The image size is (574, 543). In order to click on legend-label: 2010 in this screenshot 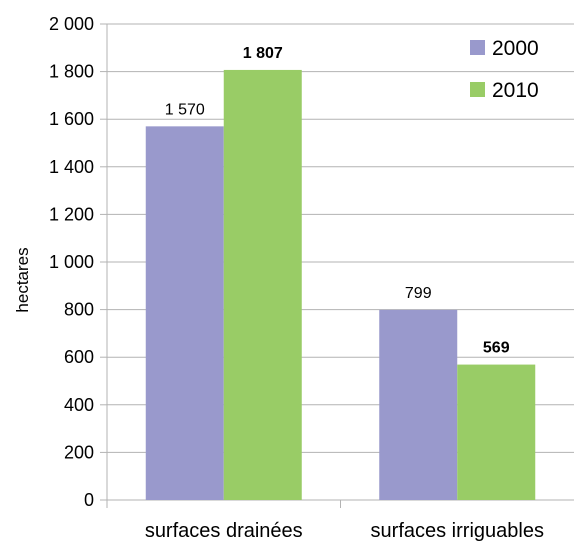, I will do `click(515, 90)`.